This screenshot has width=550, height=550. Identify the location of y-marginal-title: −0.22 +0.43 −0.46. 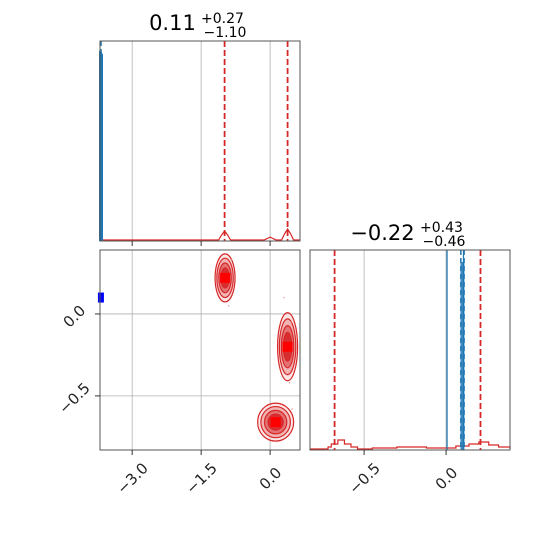
(409, 233).